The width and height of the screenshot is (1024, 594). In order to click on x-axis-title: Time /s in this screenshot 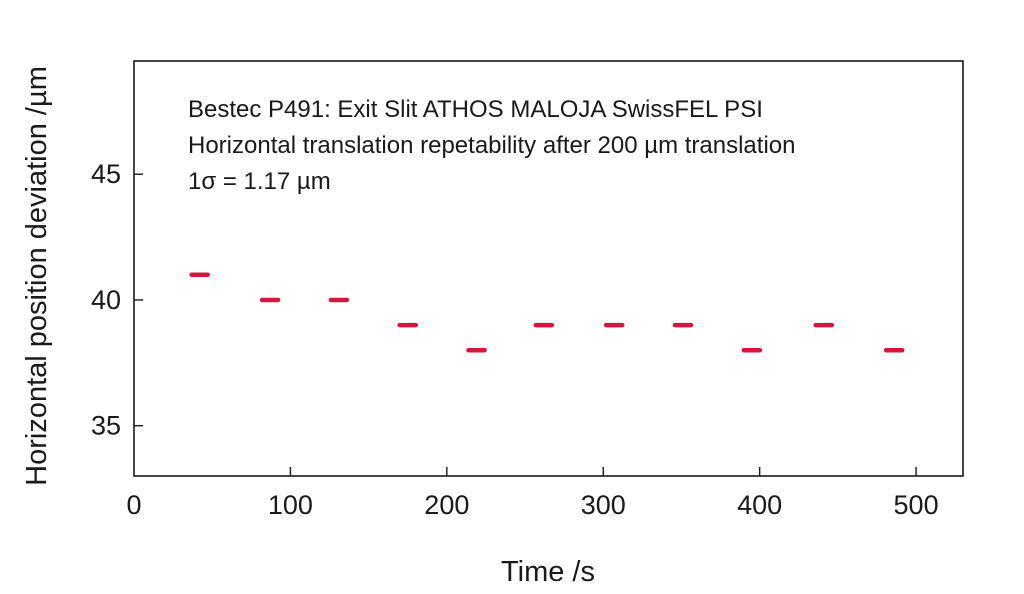, I will do `click(548, 572)`.